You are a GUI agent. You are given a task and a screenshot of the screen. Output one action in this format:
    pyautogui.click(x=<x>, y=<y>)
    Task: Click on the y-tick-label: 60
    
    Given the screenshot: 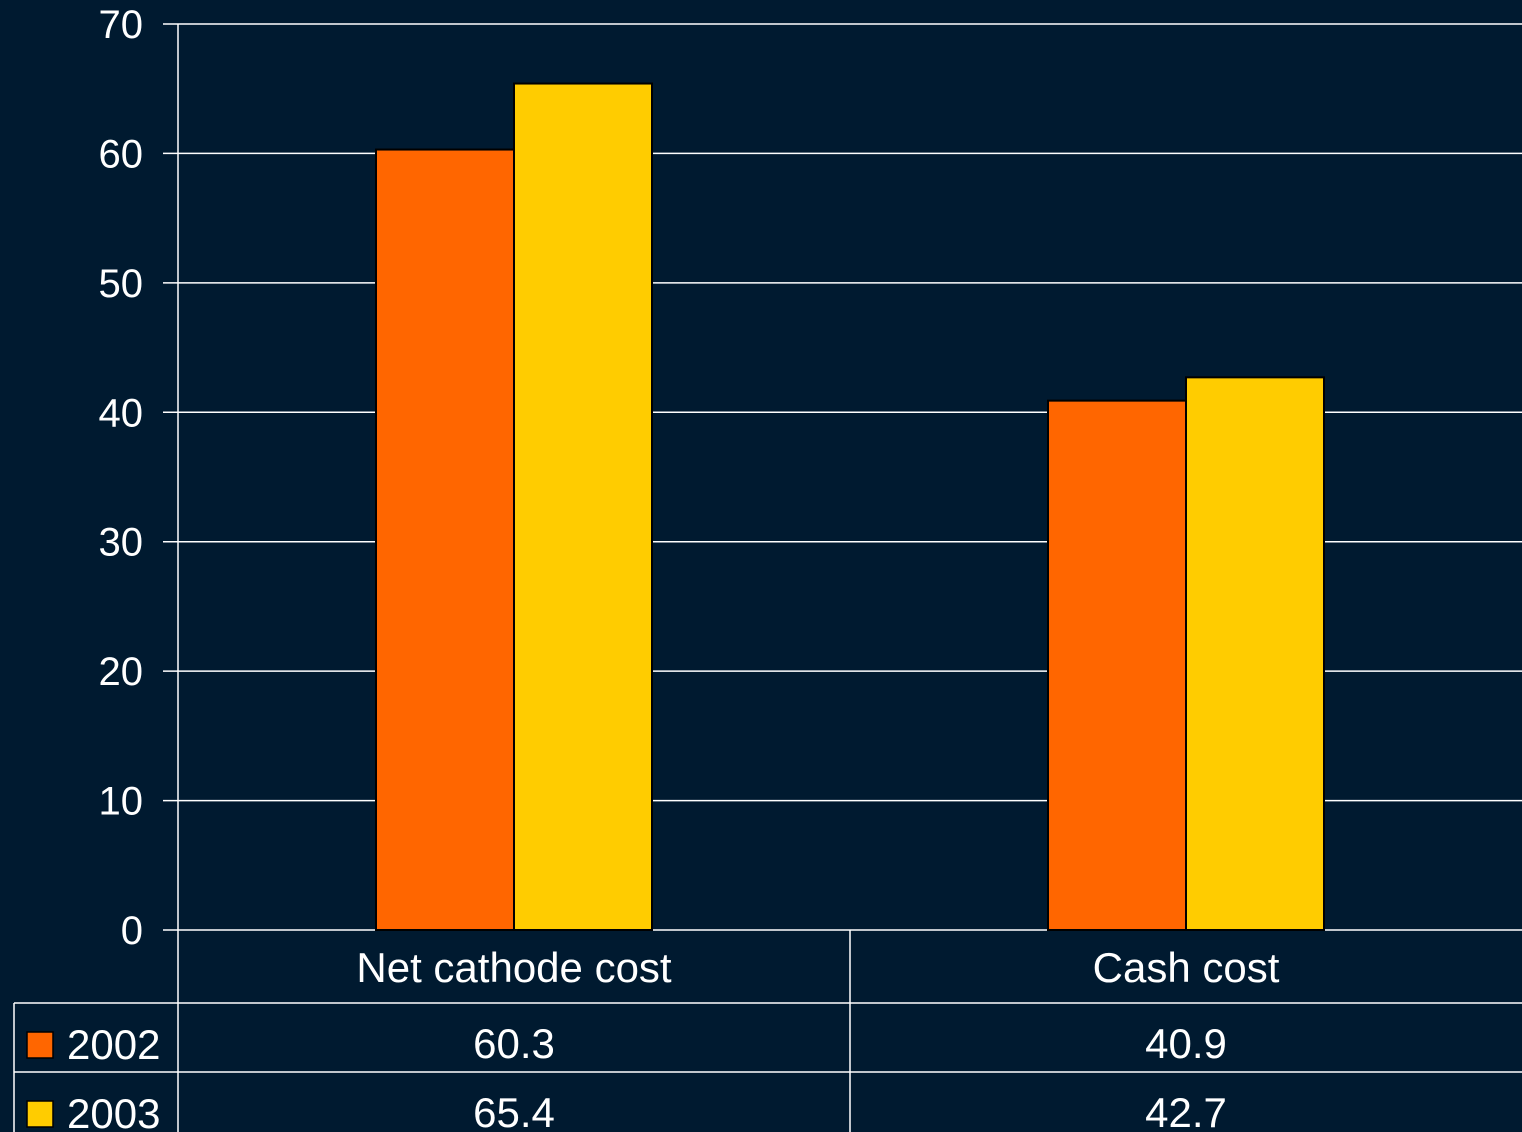 What is the action you would take?
    pyautogui.click(x=121, y=154)
    